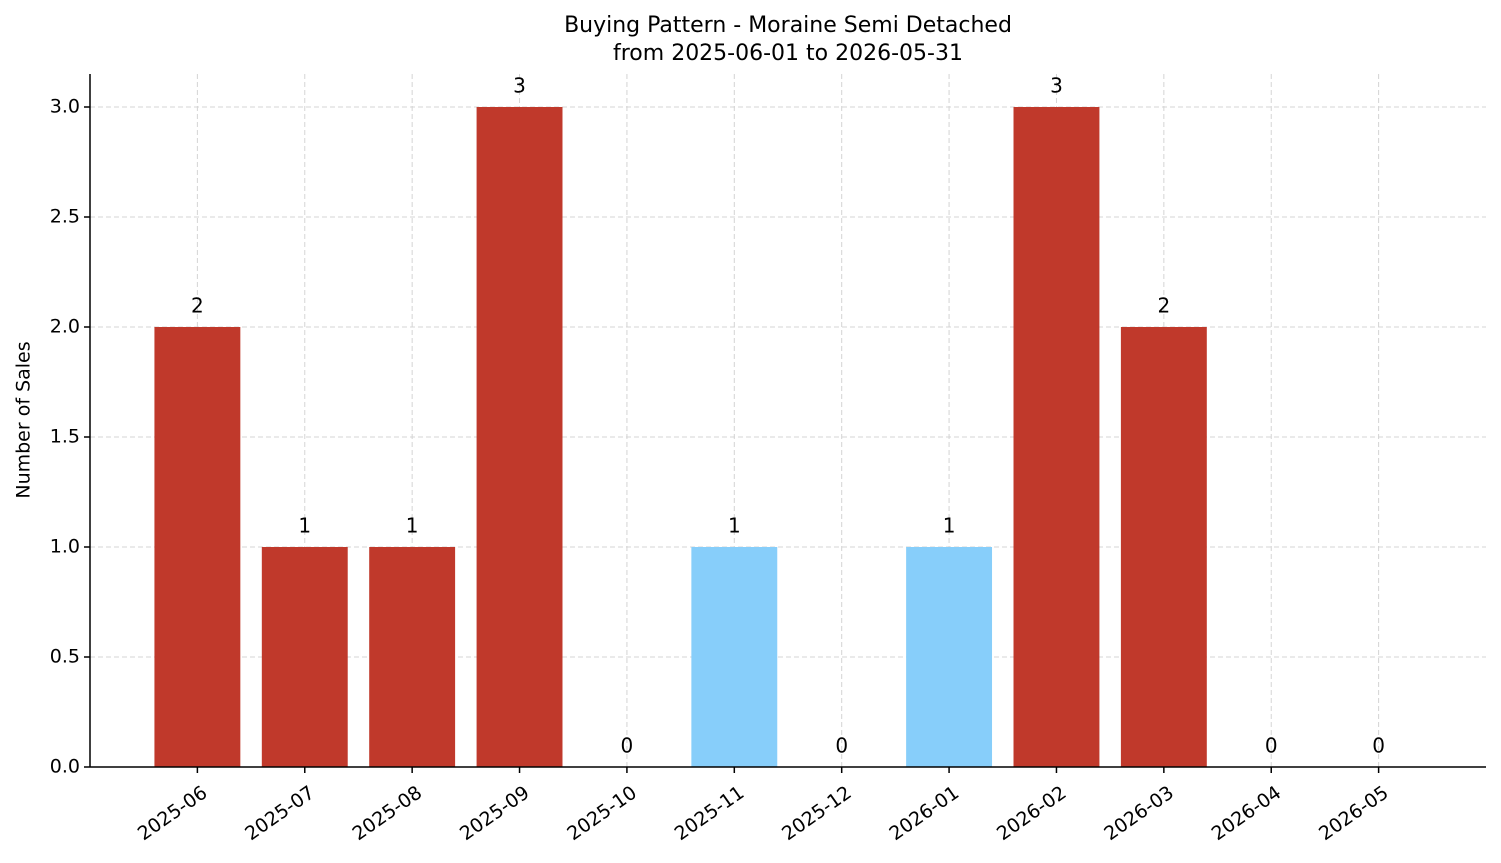 The image size is (1501, 863). I want to click on y-axis-label: Number of Sales, so click(24, 419).